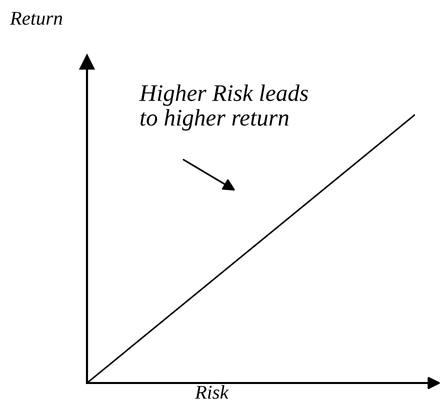 This screenshot has width=443, height=403. What do you see at coordinates (223, 107) in the screenshot?
I see `annotation: Higher Risk leads to higher return` at bounding box center [223, 107].